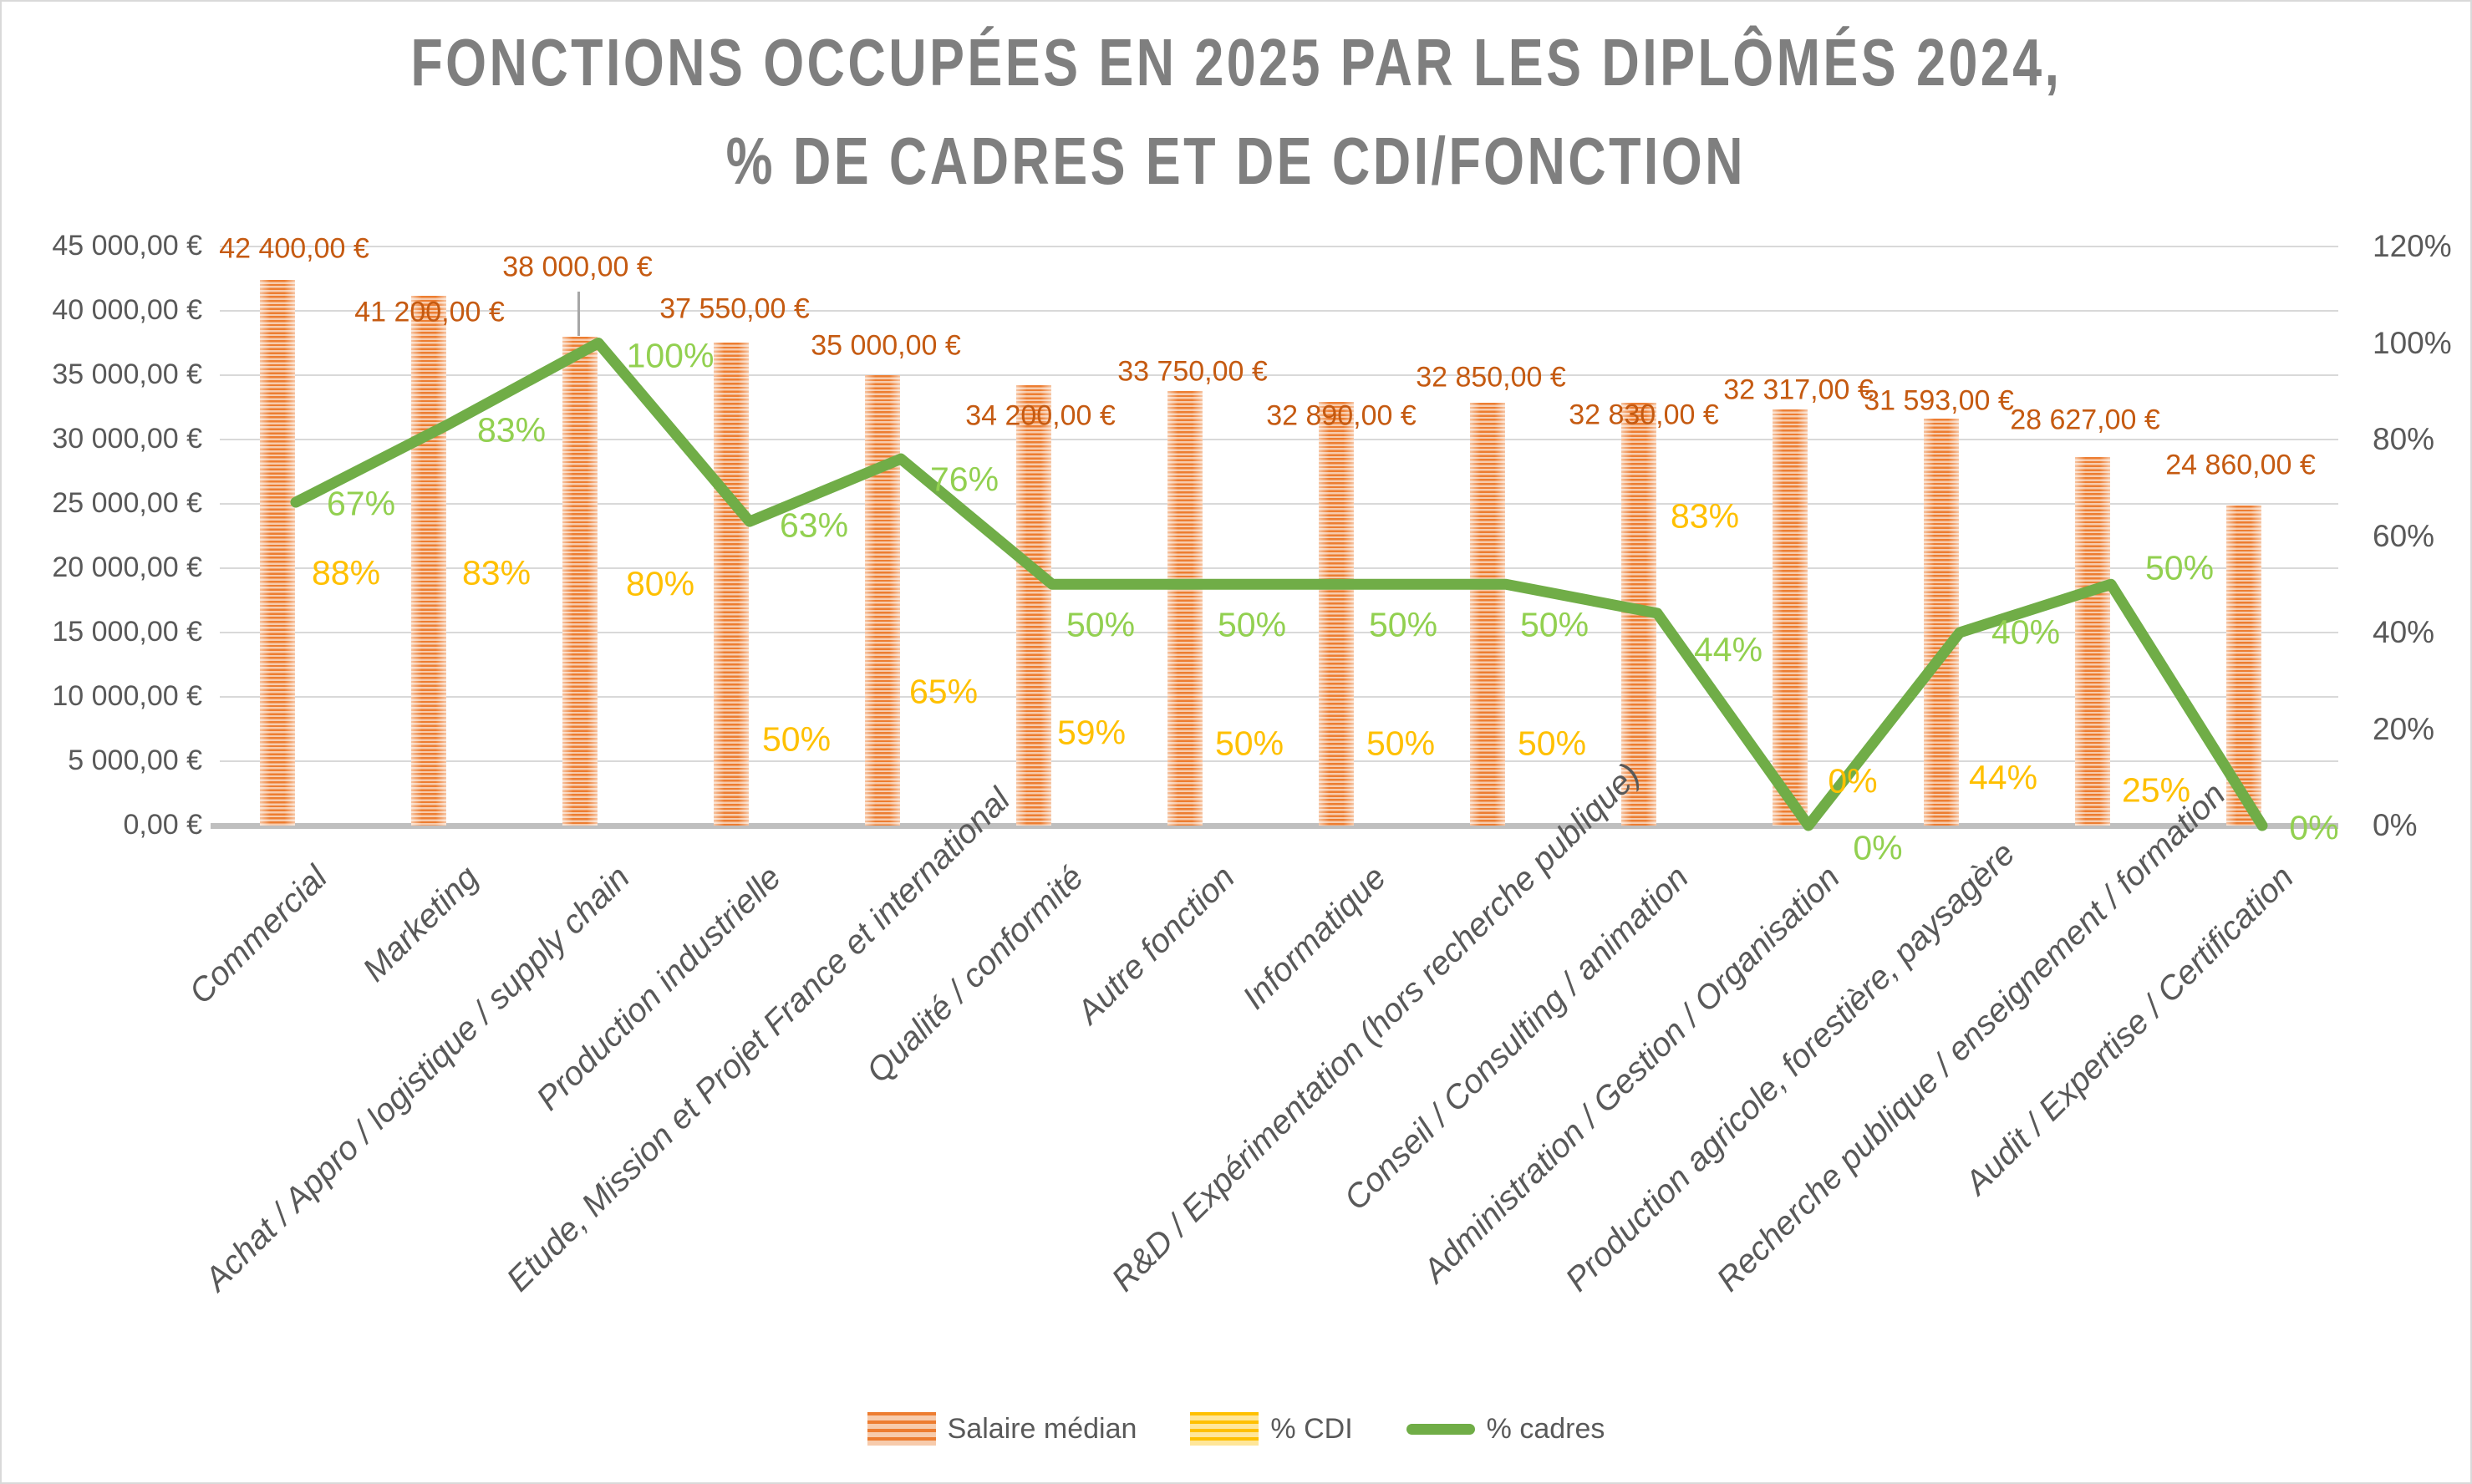 This screenshot has height=1484, width=2472. I want to click on right-axis-tick: 20%, so click(2404, 728).